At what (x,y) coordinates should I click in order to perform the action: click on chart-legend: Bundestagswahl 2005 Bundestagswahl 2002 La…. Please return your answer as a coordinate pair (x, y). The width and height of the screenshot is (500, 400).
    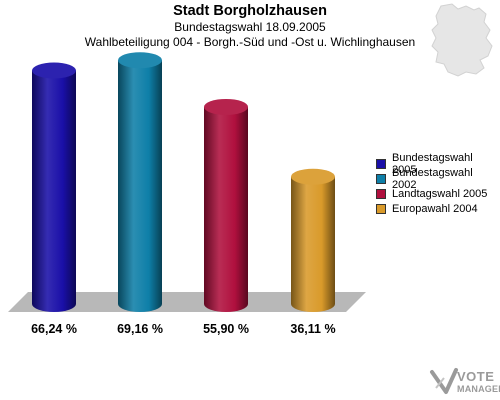
    Looking at the image, I should click on (438, 184).